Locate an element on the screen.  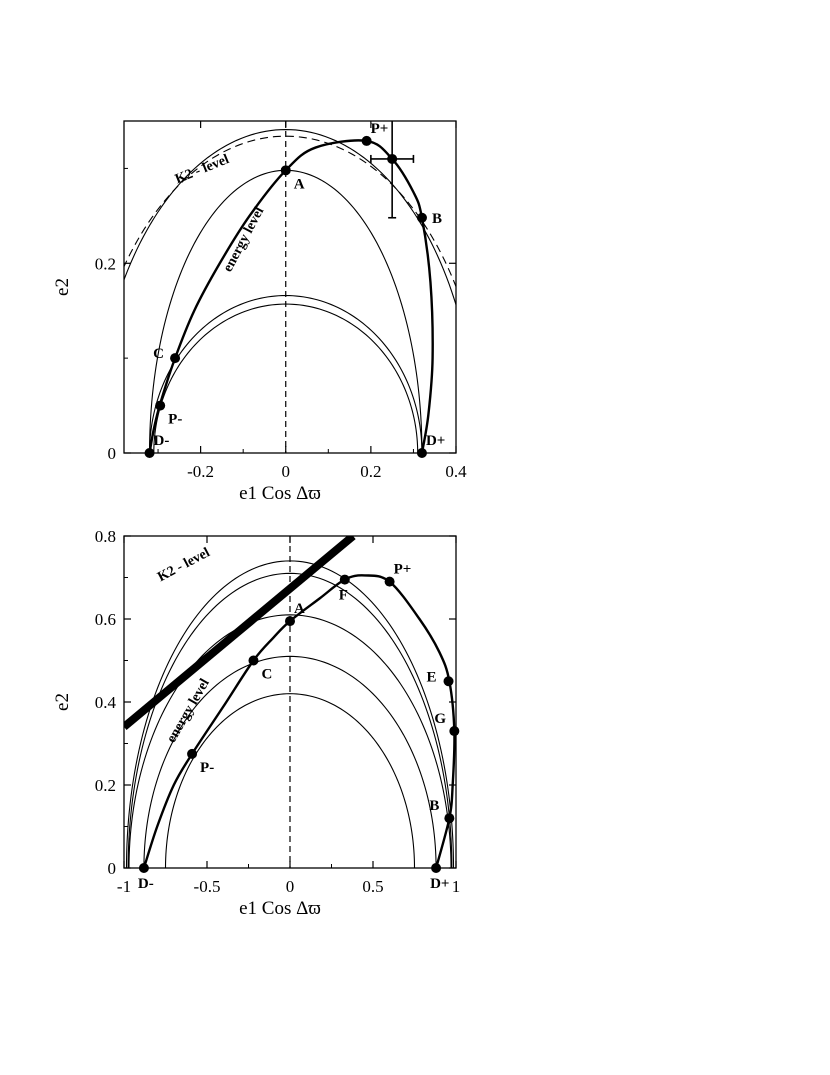
energy-level-label: energy level is located at coordinates (244, 240).